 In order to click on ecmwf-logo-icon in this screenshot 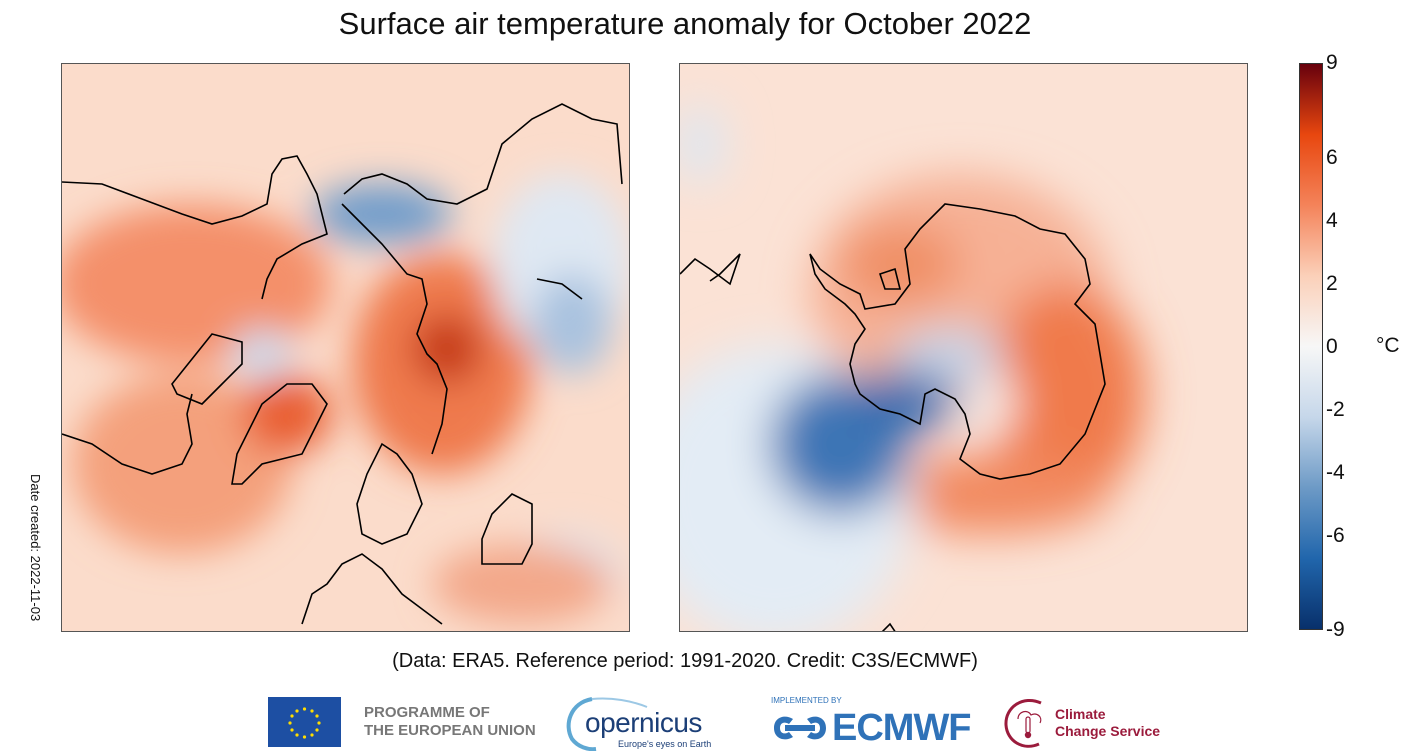, I will do `click(800, 728)`.